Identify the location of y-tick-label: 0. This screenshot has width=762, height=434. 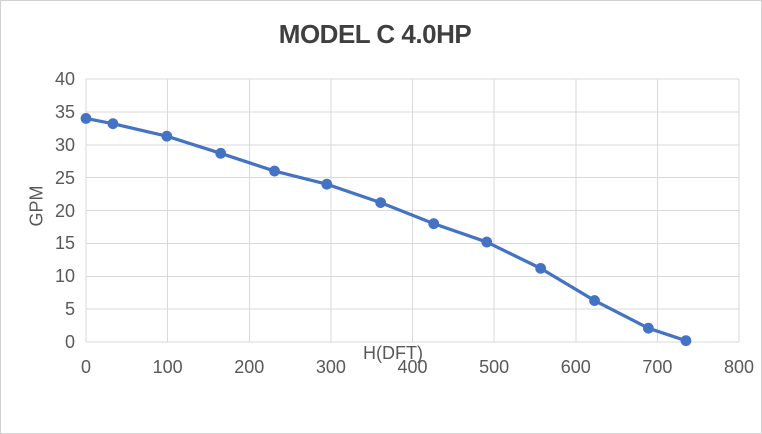
(69, 342).